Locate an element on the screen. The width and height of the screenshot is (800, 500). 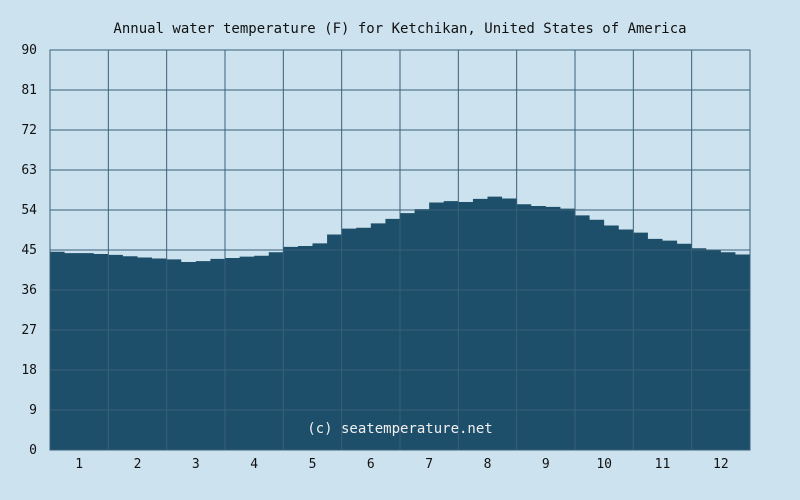
x-tick-label: 1 is located at coordinates (79, 464).